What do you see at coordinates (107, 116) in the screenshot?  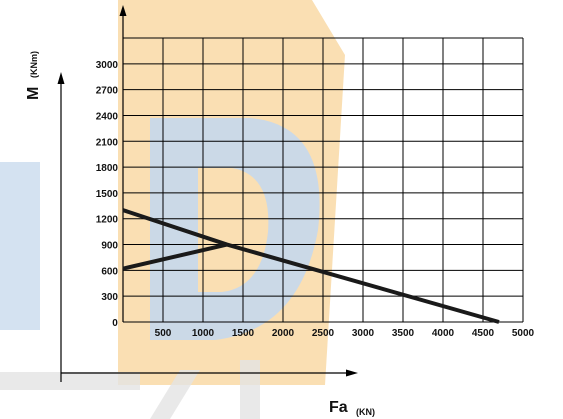 I see `y-tick-label: 2400` at bounding box center [107, 116].